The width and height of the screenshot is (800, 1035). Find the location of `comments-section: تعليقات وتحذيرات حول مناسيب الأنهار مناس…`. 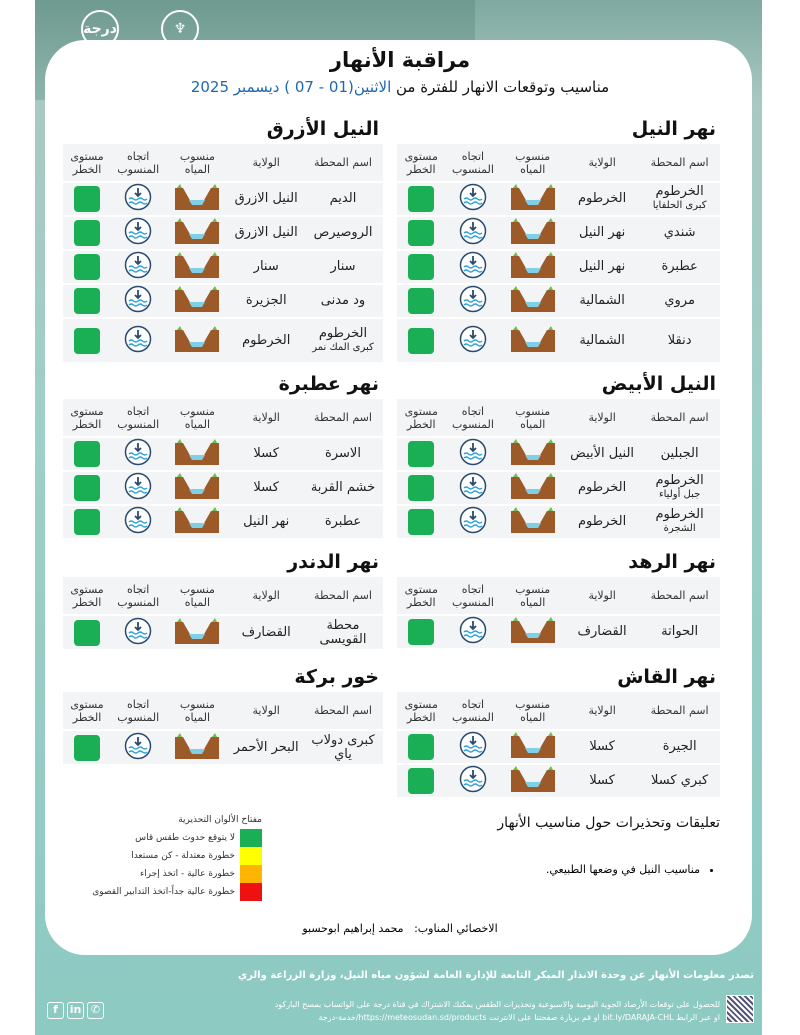

comments-section: تعليقات وتحذيرات حول مناسيب الأنهار مناس… is located at coordinates (555, 845).